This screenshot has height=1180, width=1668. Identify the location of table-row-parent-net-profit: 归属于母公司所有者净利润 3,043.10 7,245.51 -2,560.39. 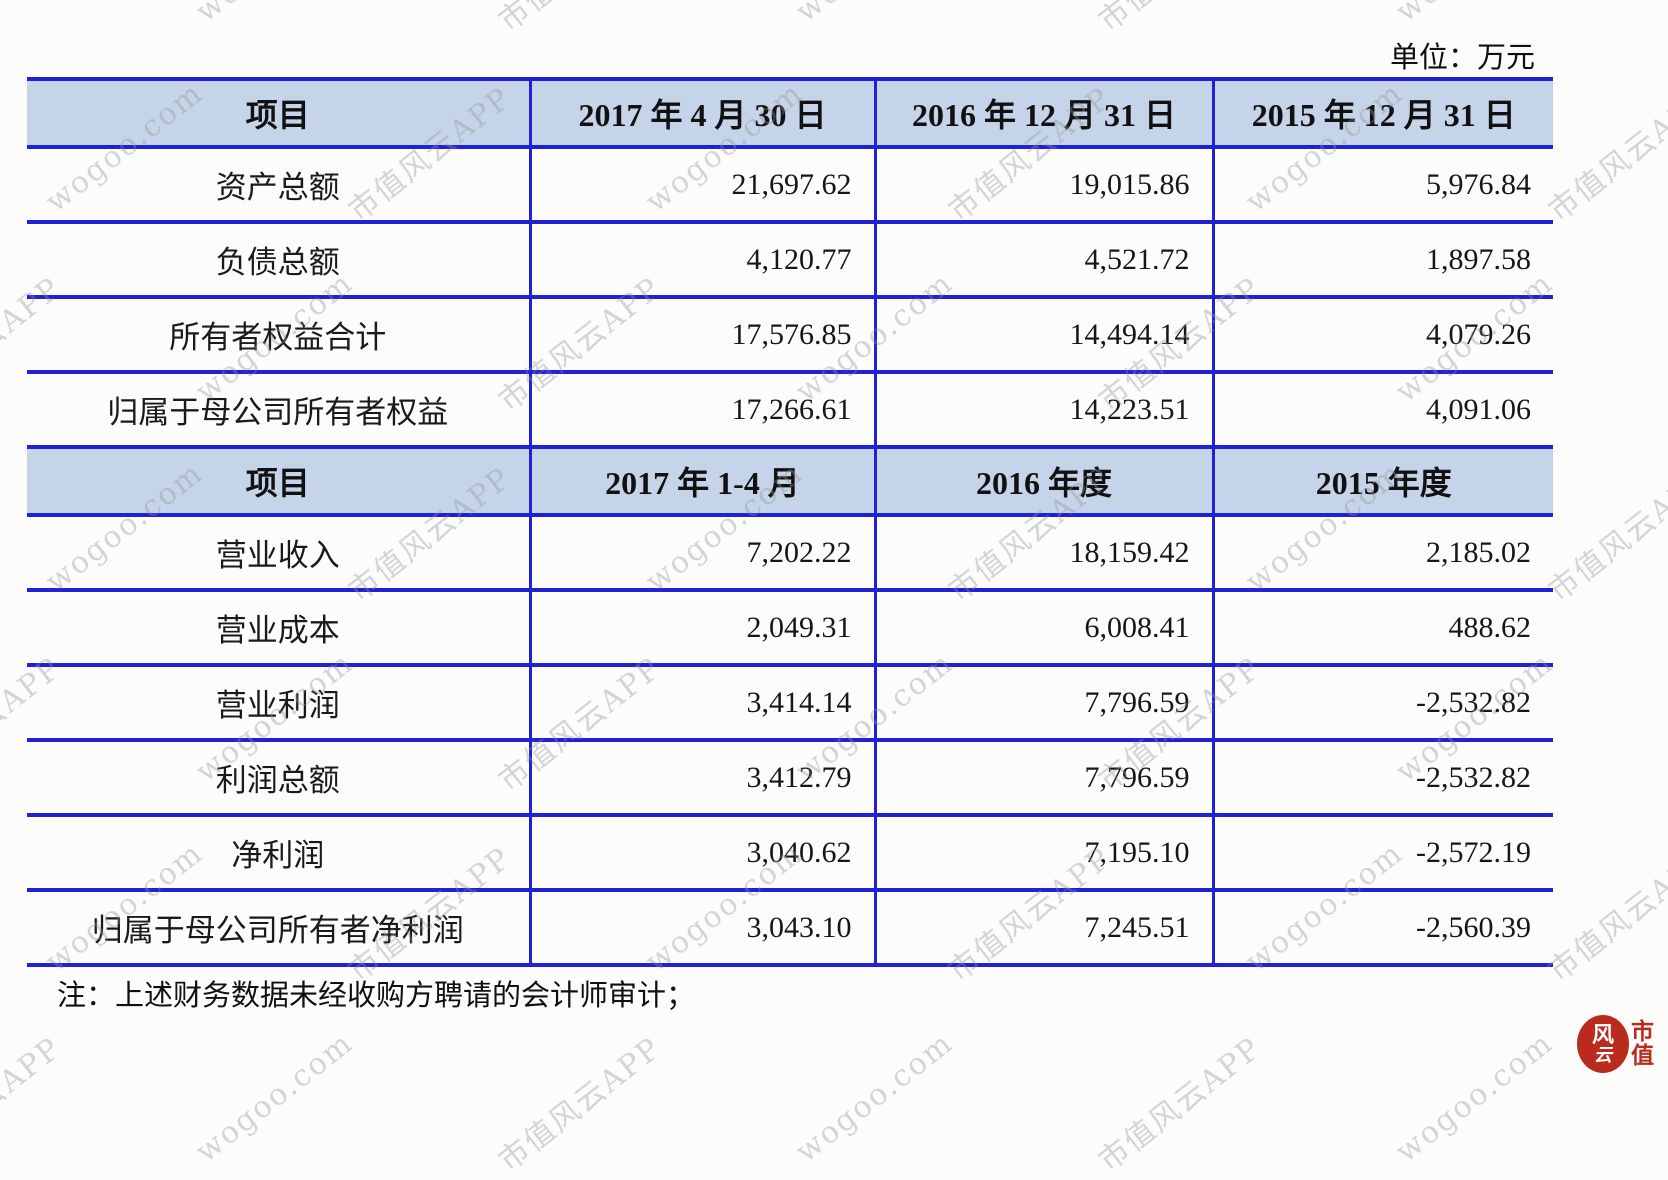
(790, 928).